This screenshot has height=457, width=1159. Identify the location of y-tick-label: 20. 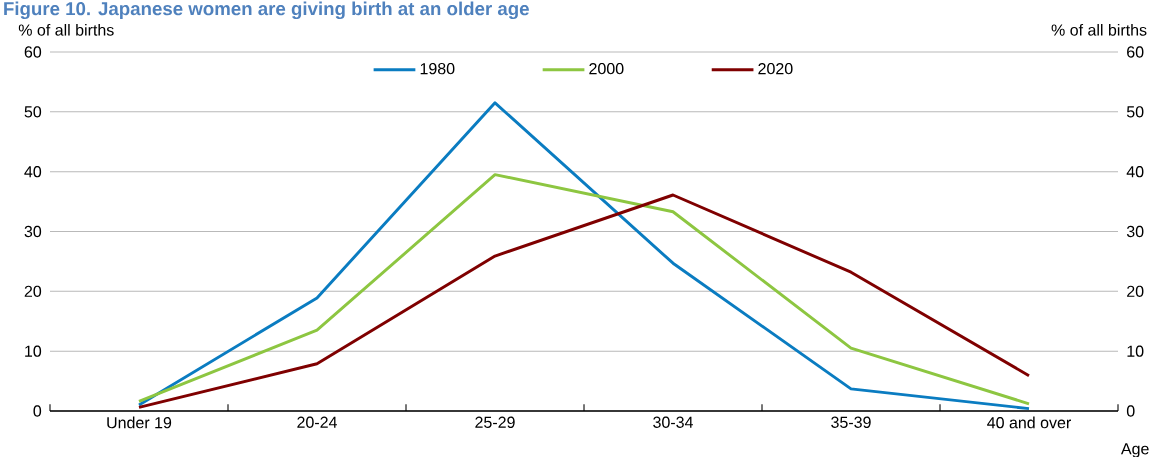
(33, 291).